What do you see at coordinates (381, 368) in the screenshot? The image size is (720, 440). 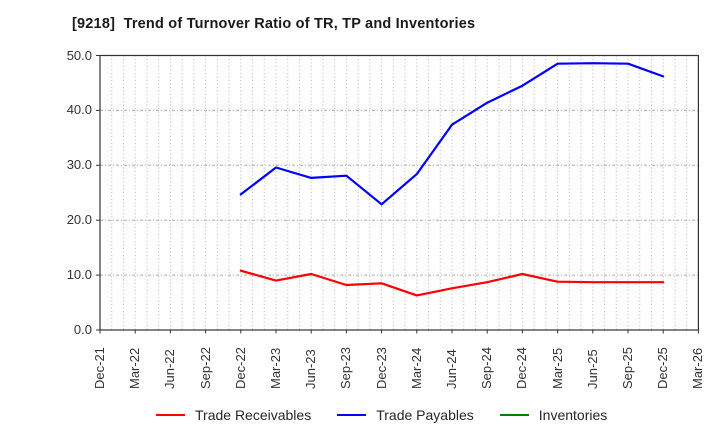 I see `x-tick-label: Dec-23` at bounding box center [381, 368].